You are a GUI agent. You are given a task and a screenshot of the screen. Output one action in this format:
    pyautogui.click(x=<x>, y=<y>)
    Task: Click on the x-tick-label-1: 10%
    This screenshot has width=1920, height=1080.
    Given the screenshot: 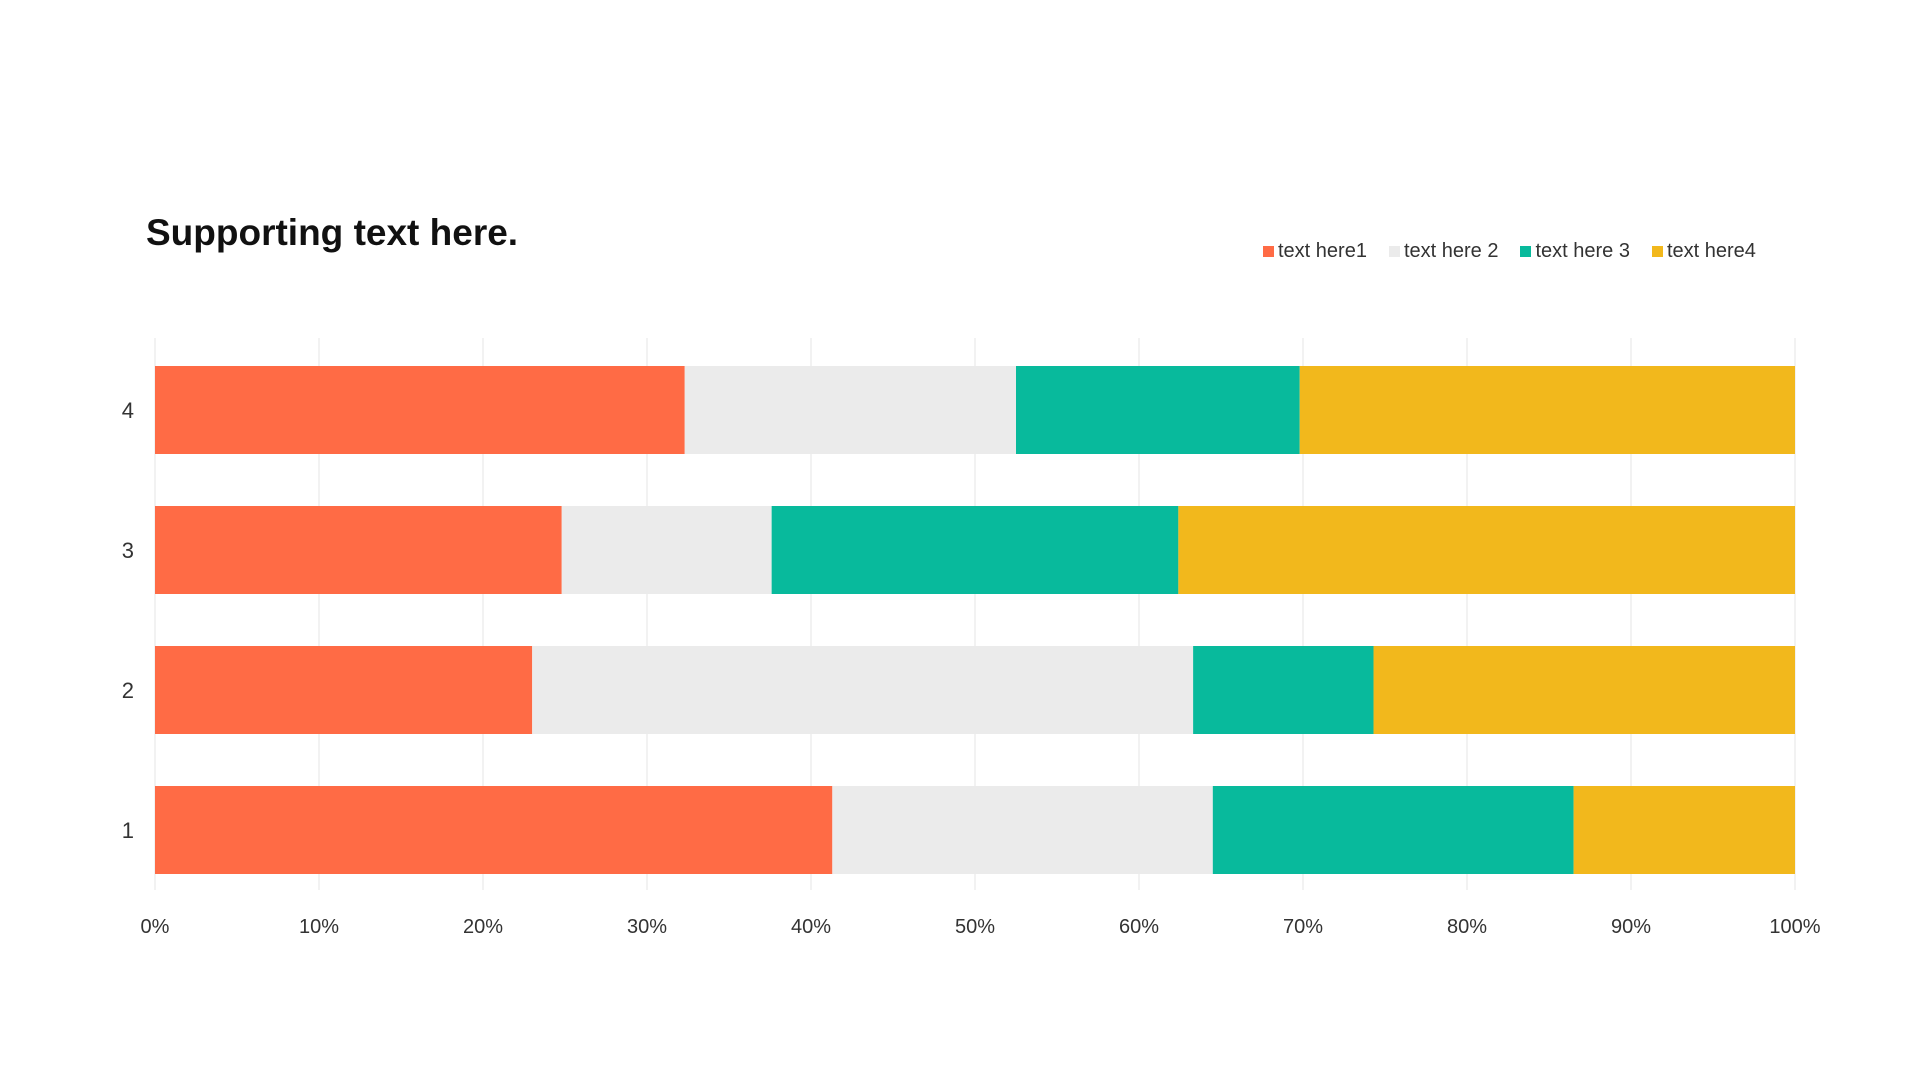 What is the action you would take?
    pyautogui.click(x=319, y=927)
    